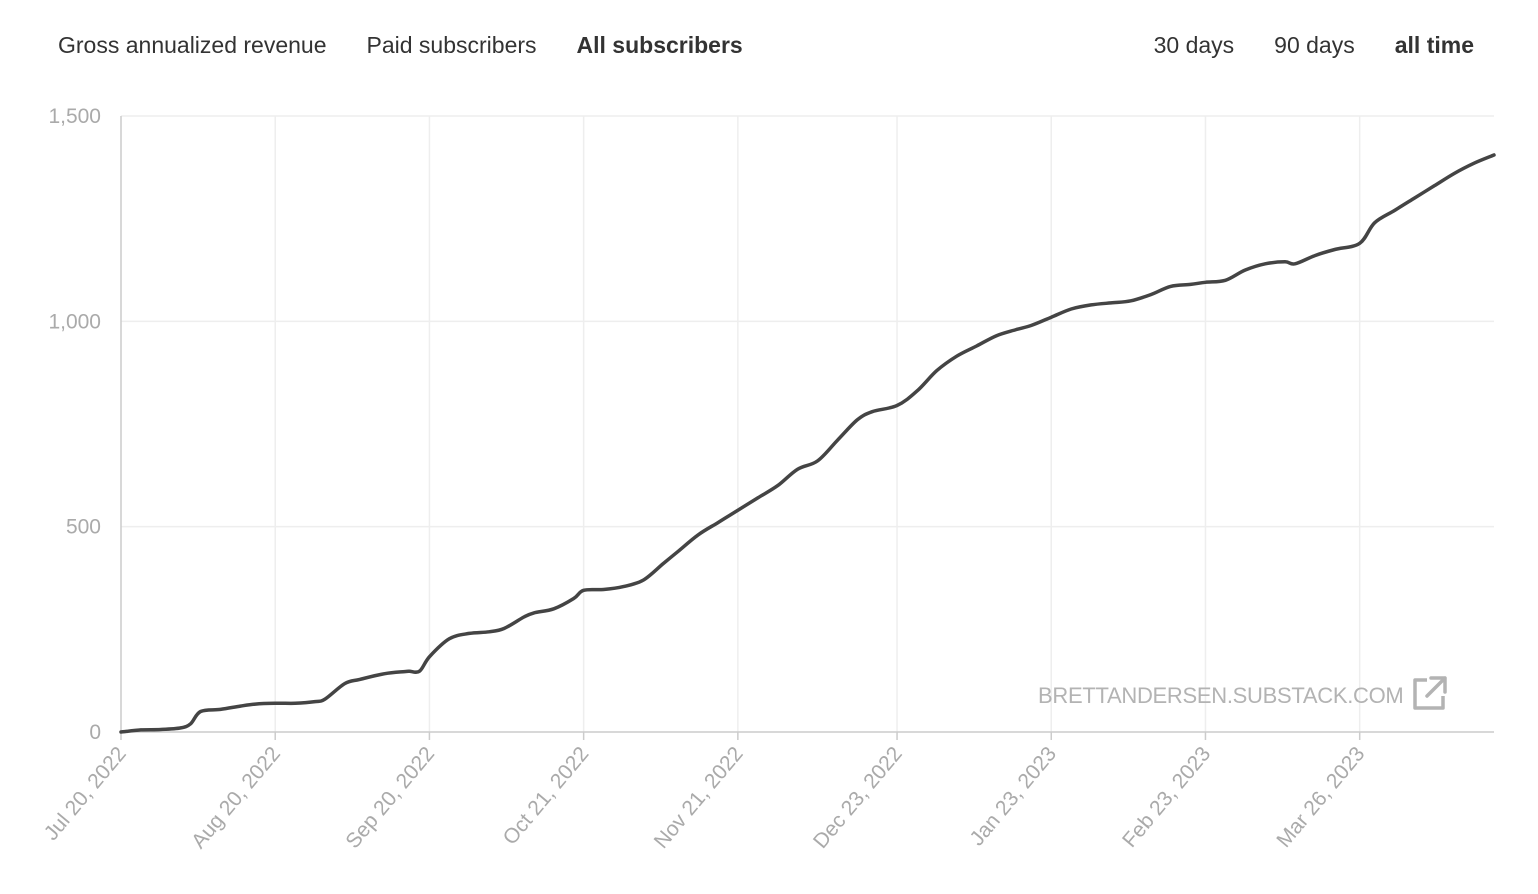  I want to click on tab-gross-annualized-revenue: Gross annualized revenue, so click(192, 45).